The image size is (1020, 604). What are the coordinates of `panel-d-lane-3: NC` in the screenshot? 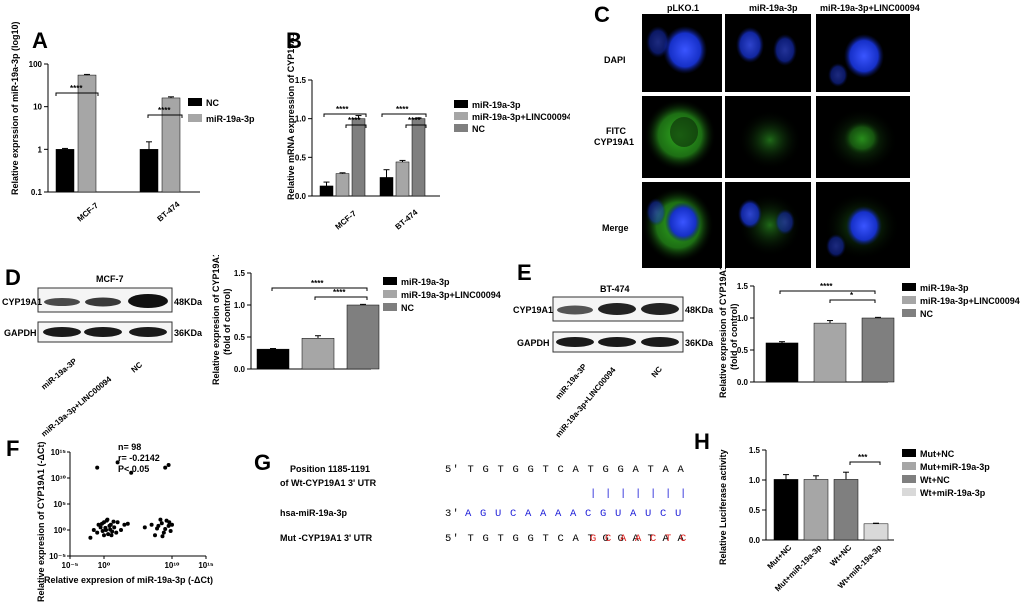 It's located at (137, 367).